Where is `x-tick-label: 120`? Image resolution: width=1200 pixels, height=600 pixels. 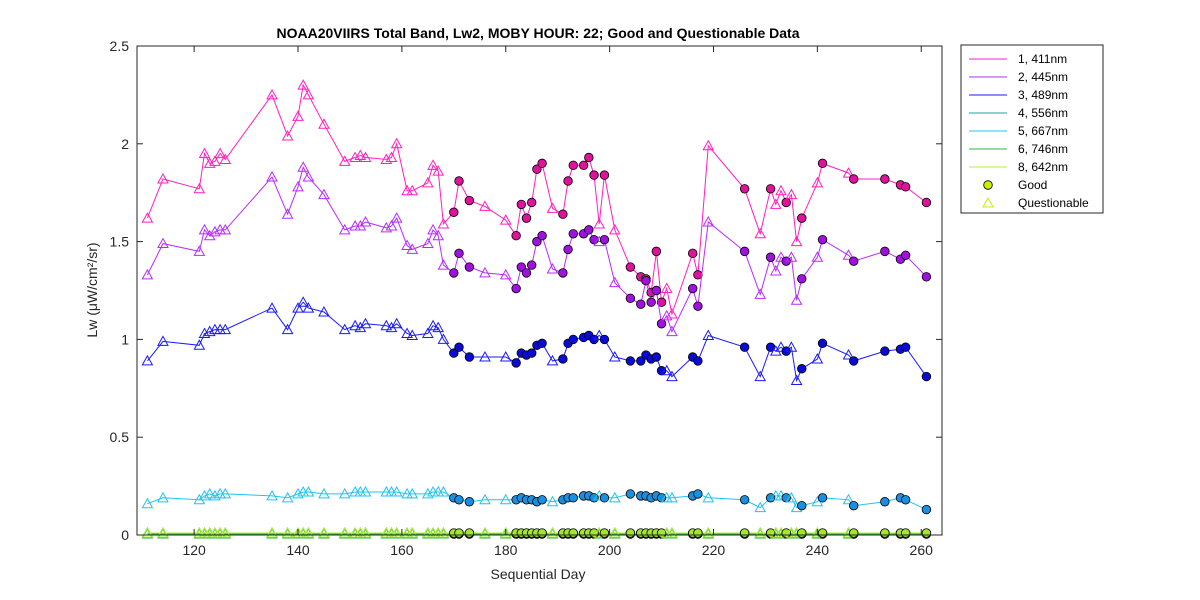 x-tick-label: 120 is located at coordinates (194, 550).